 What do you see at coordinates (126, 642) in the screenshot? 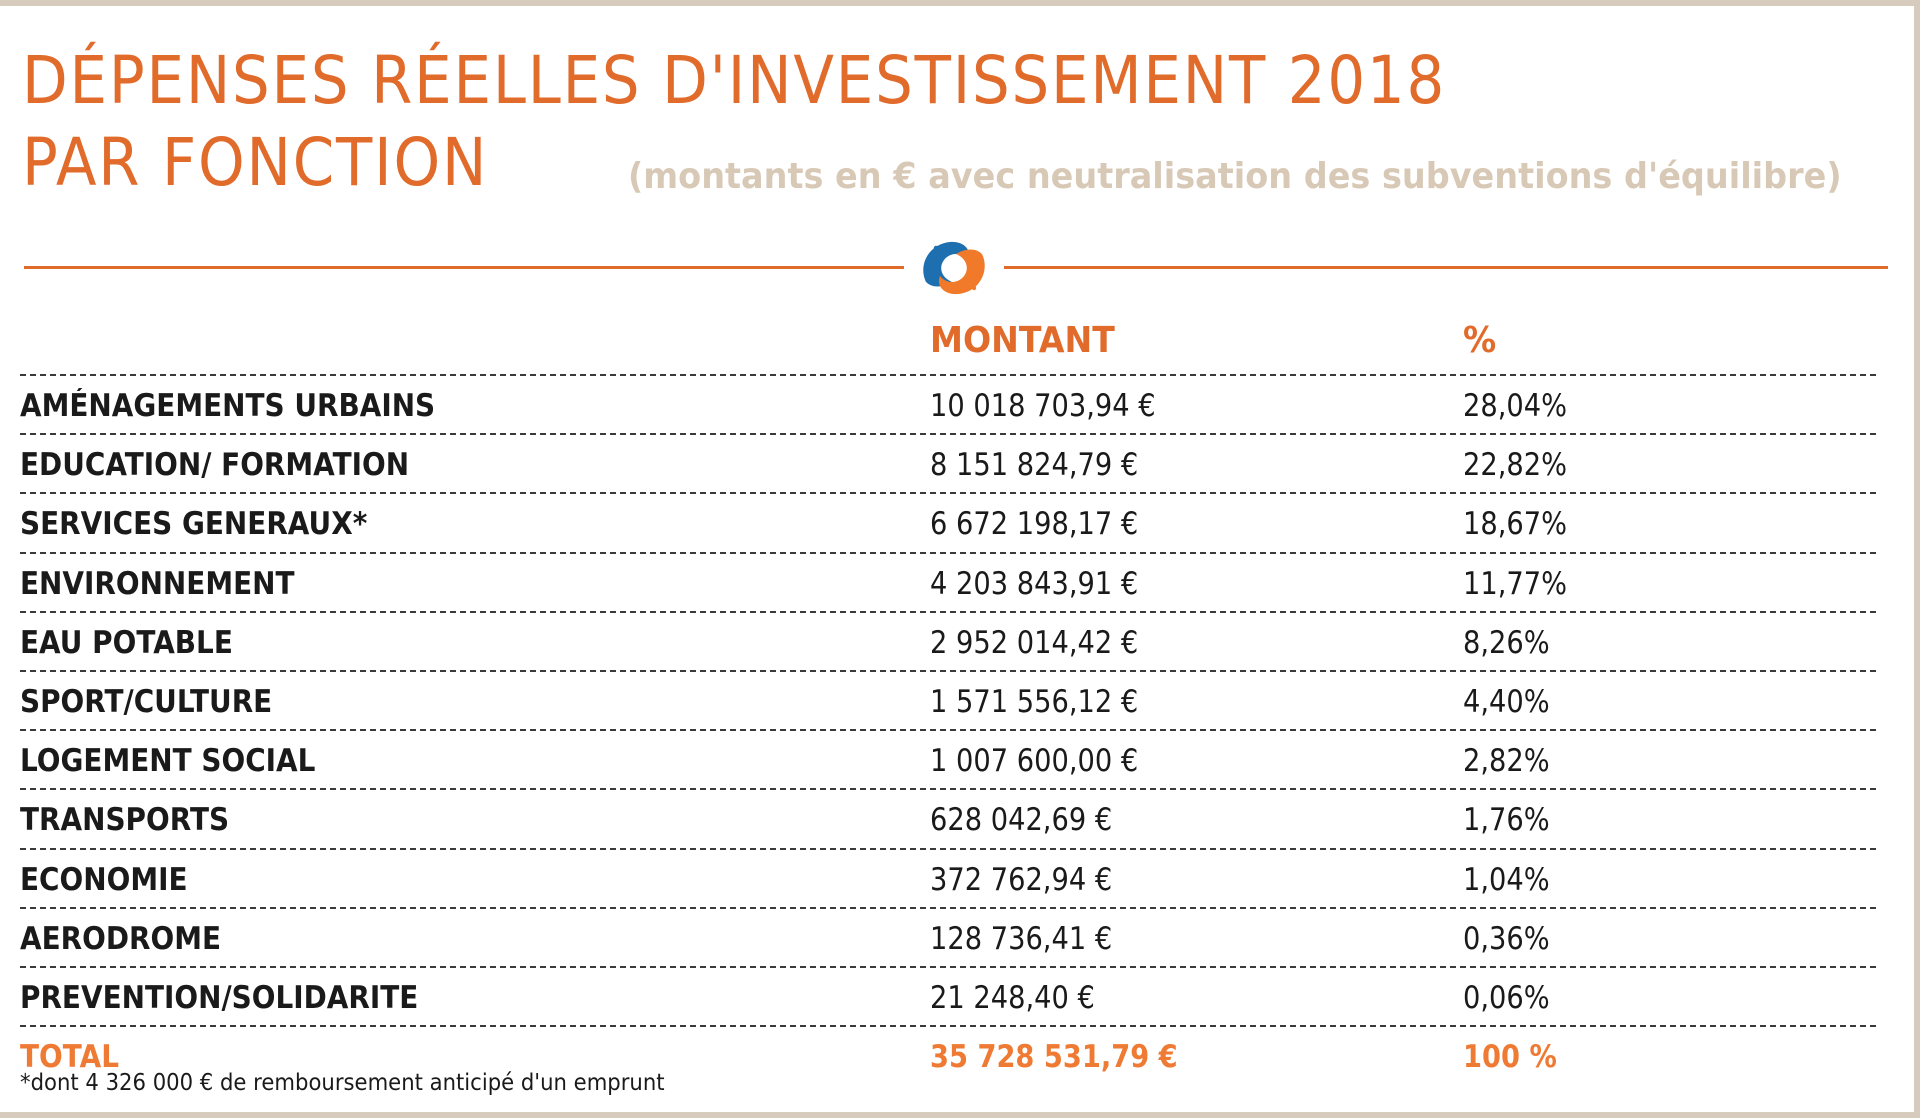
I see `row-label: EAU POTABLE` at bounding box center [126, 642].